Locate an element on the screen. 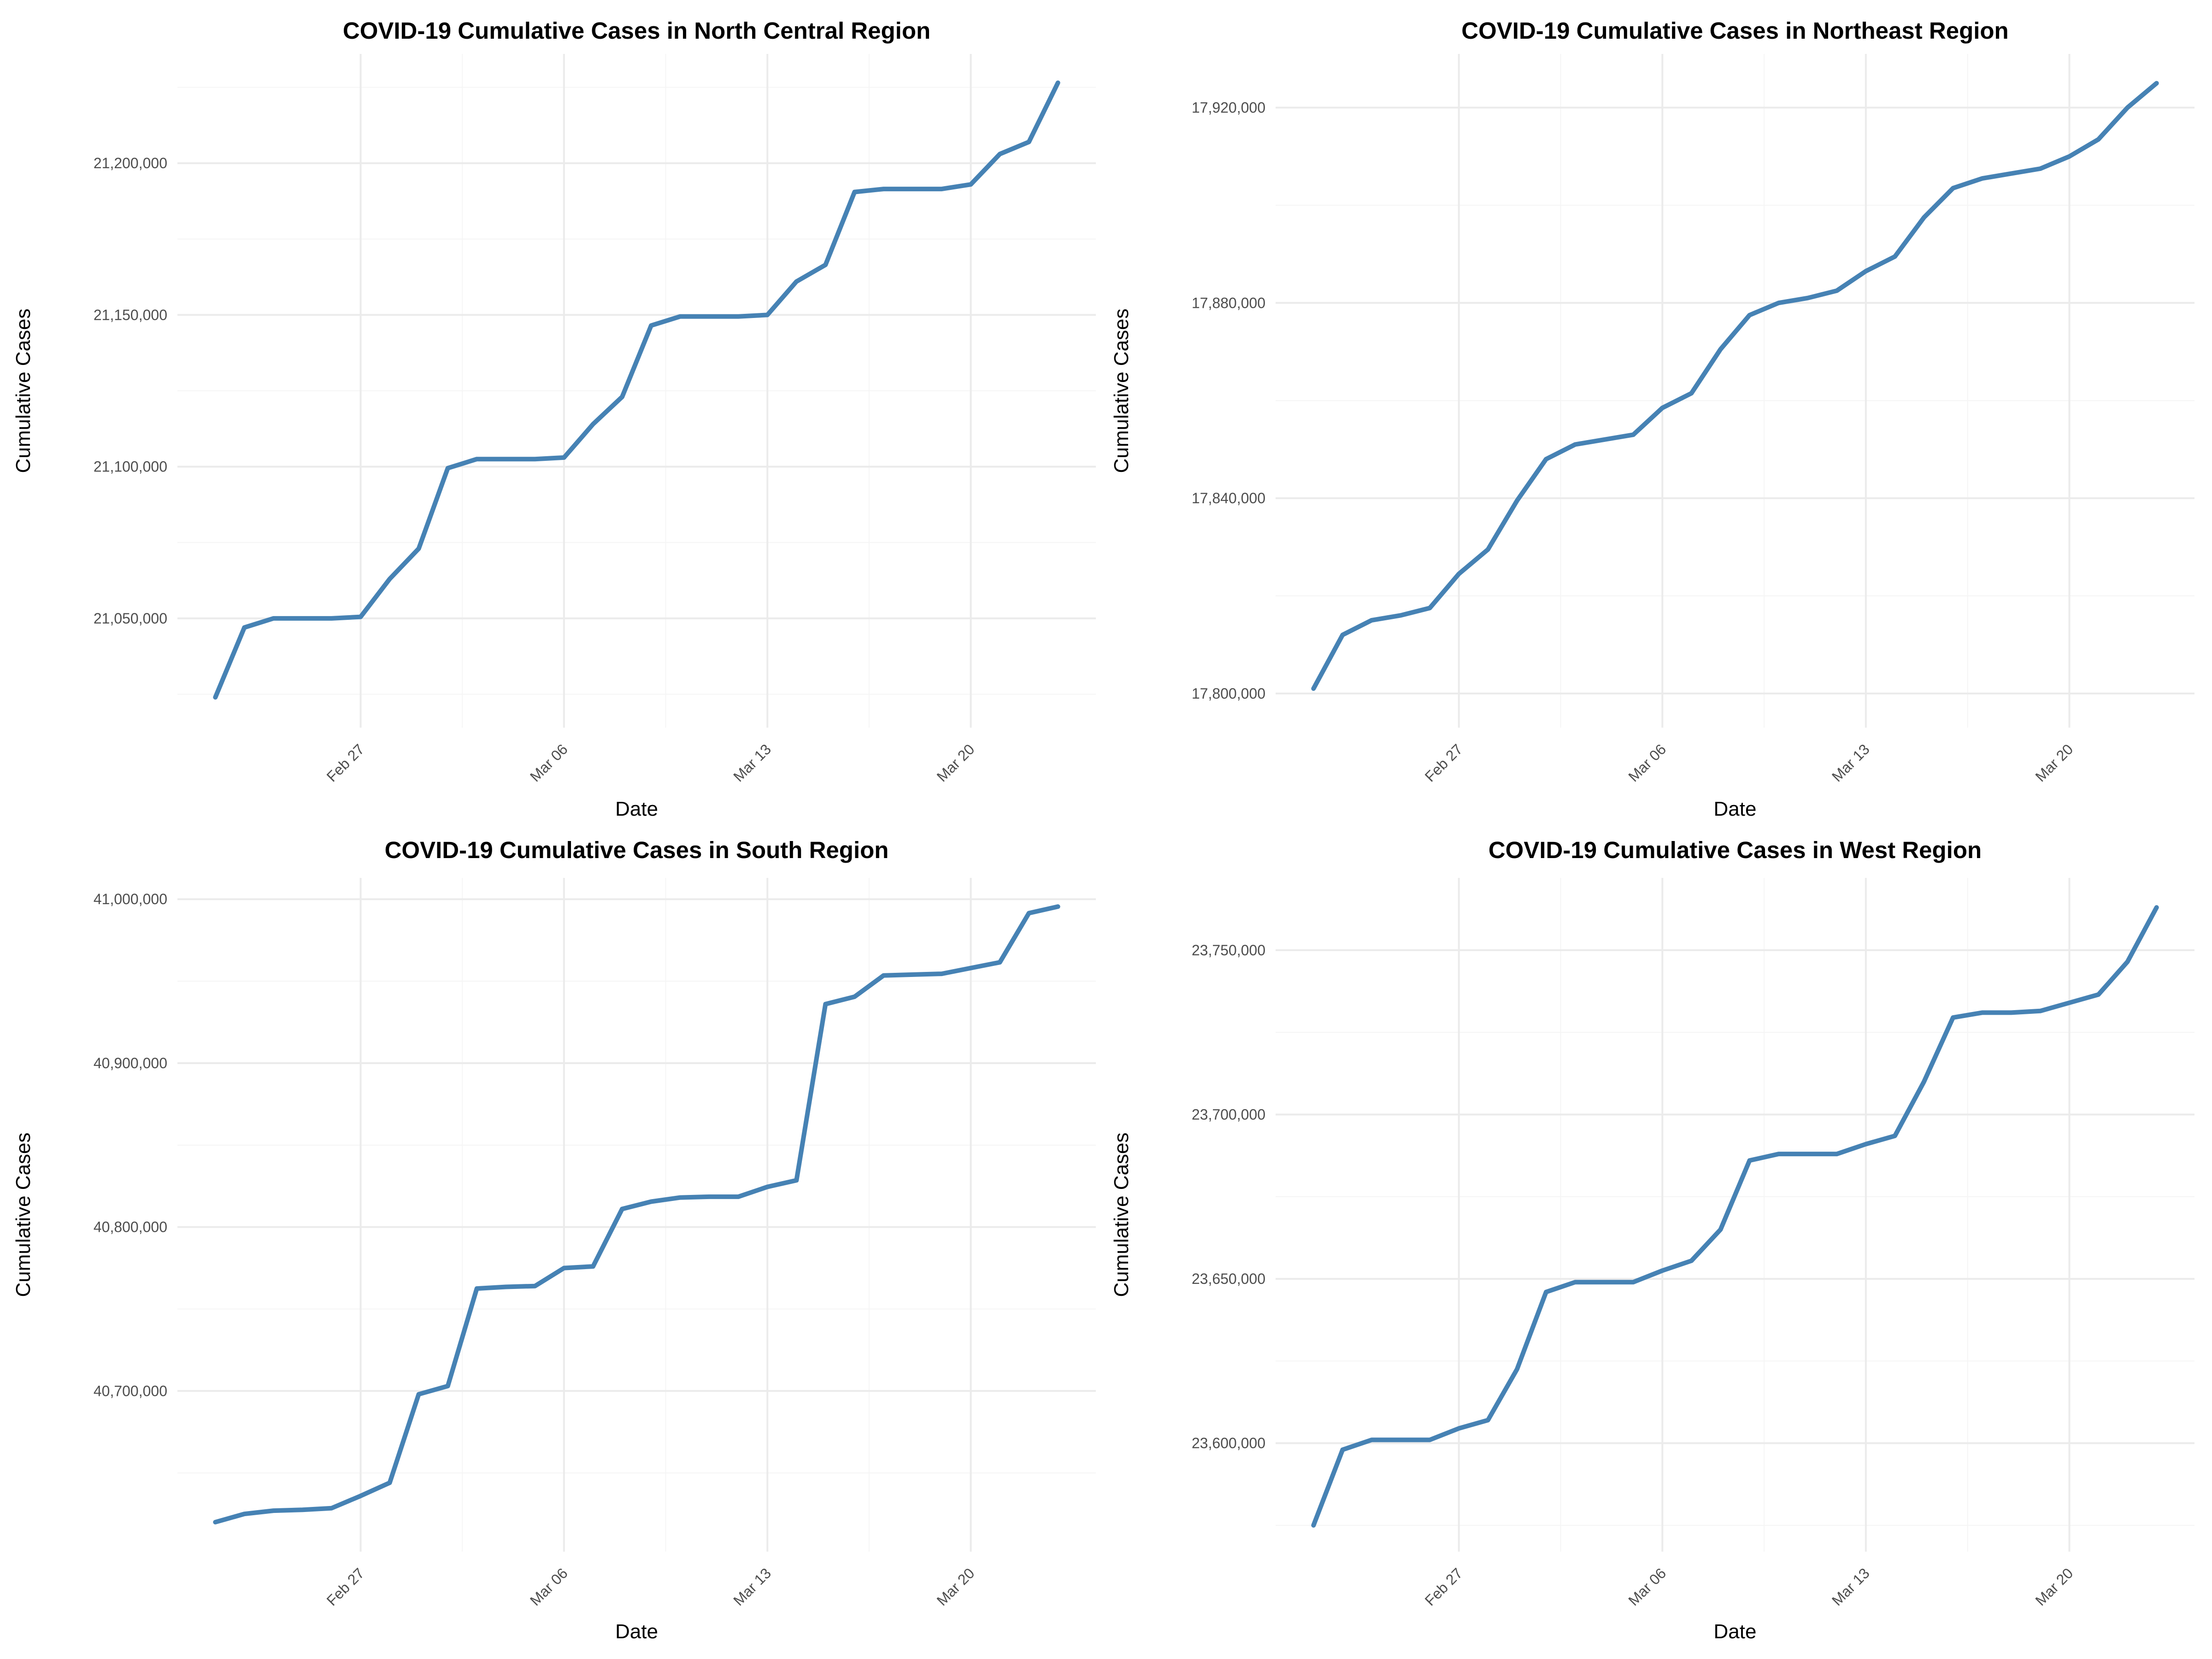 Image resolution: width=2212 pixels, height=1659 pixels. y-tick-label: 21,050,000 is located at coordinates (130, 618).